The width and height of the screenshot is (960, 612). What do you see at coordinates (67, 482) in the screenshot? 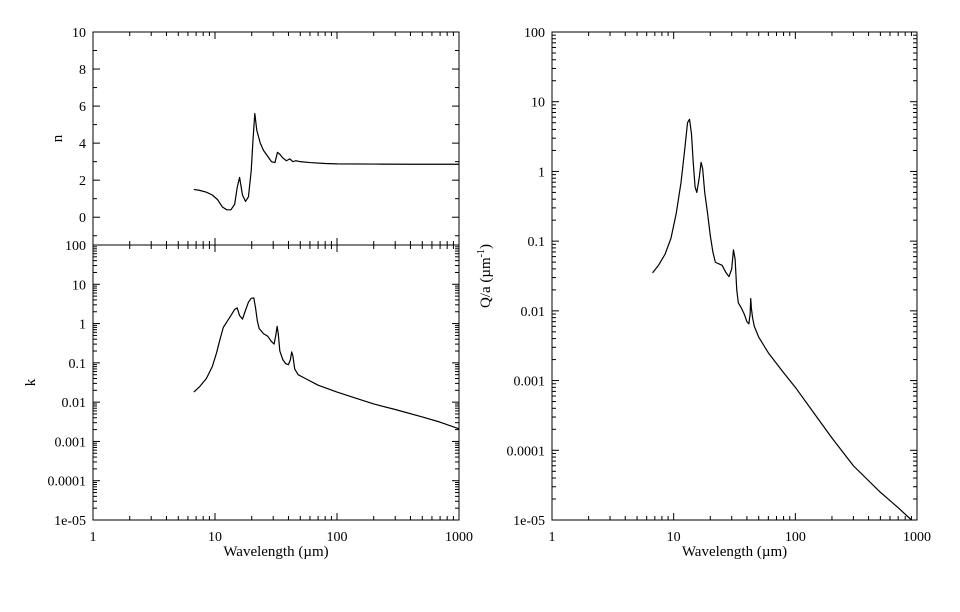
I see `k-y-tick-label: 0.0001` at bounding box center [67, 482].